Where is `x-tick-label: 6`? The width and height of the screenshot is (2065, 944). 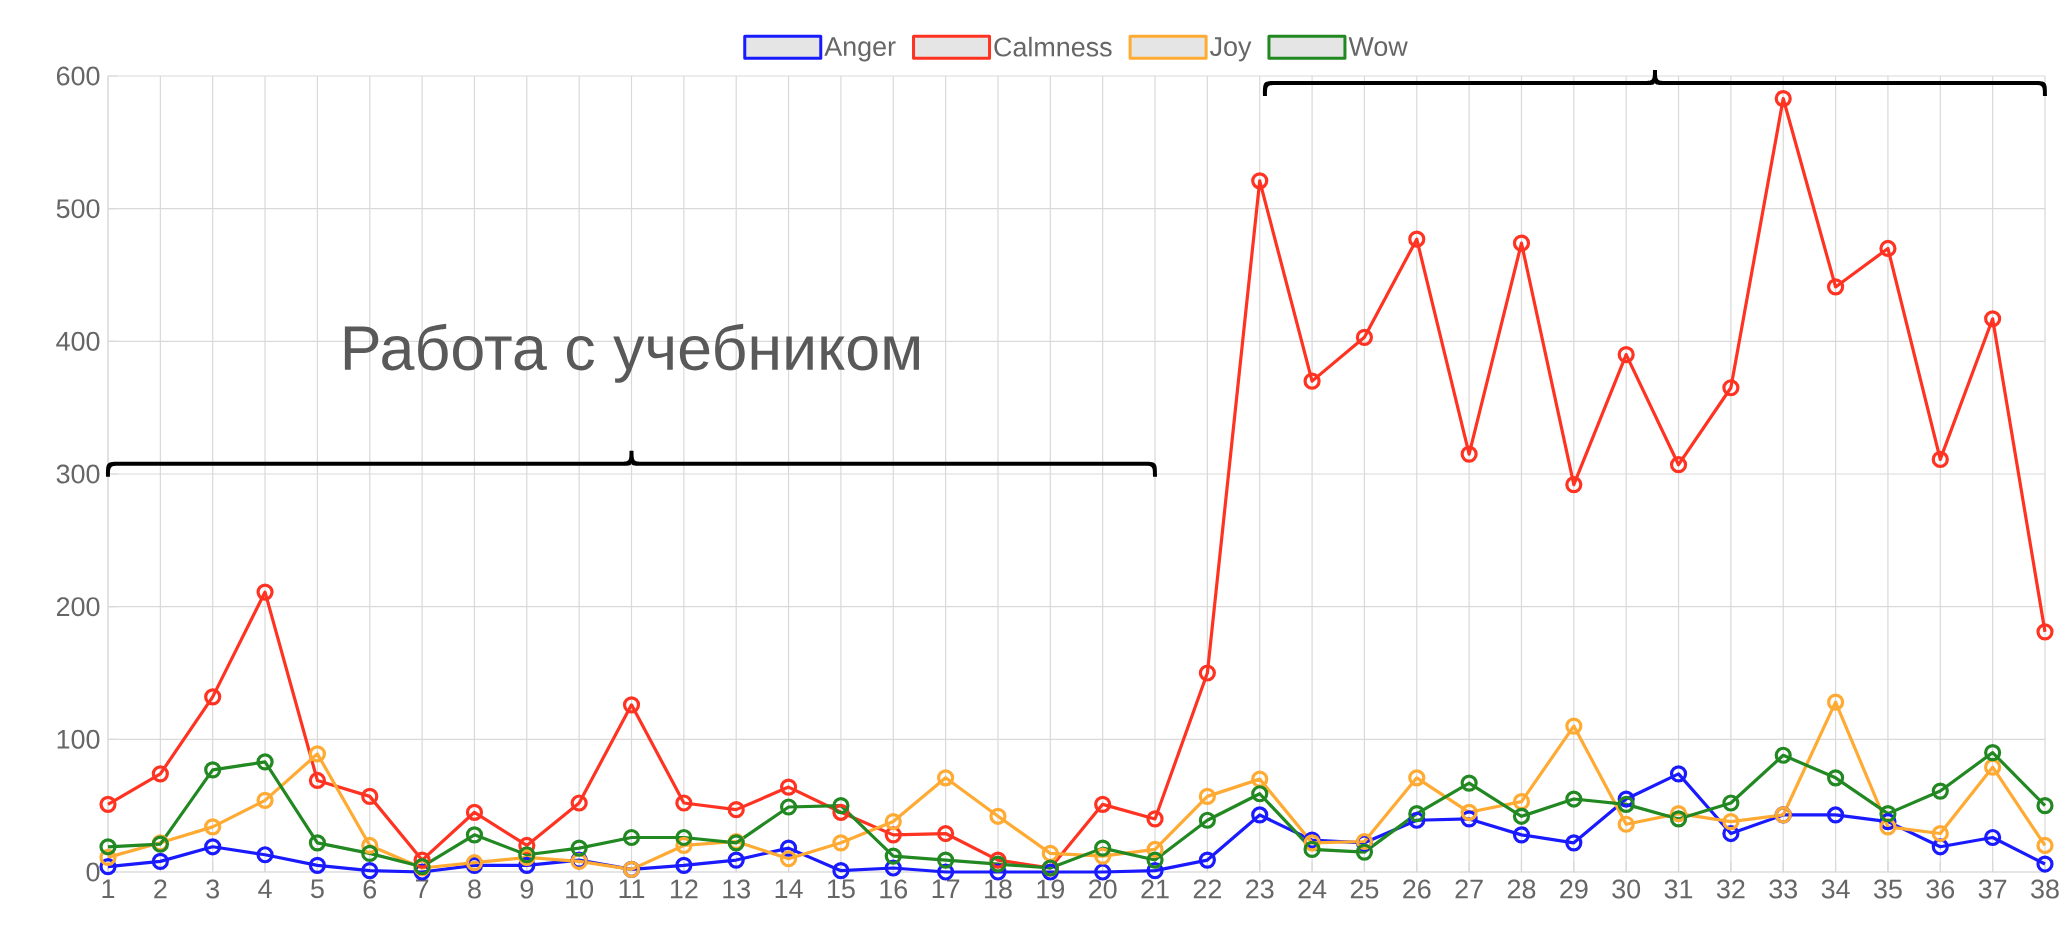 x-tick-label: 6 is located at coordinates (370, 889).